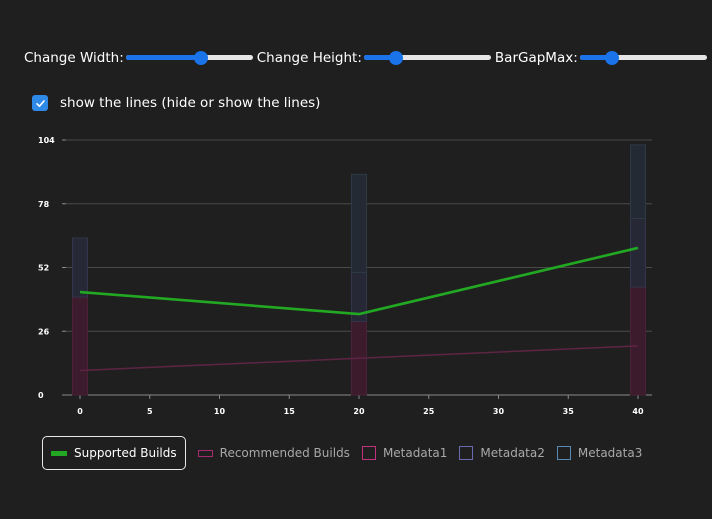 The image size is (712, 519). Describe the element at coordinates (150, 411) in the screenshot. I see `x-tick-label: 5` at that location.